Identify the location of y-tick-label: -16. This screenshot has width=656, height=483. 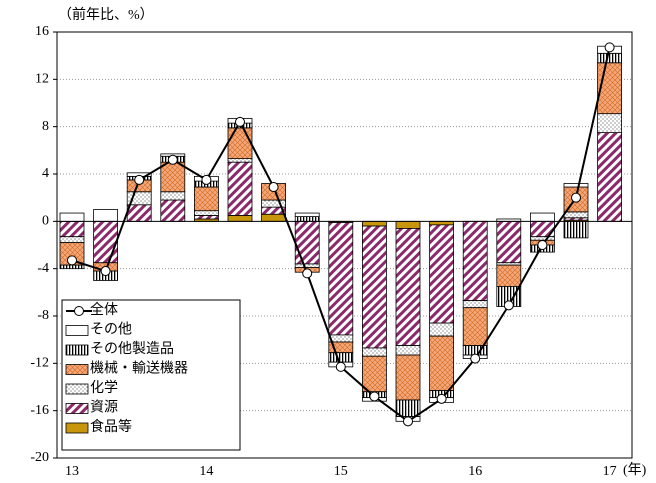
(39, 410).